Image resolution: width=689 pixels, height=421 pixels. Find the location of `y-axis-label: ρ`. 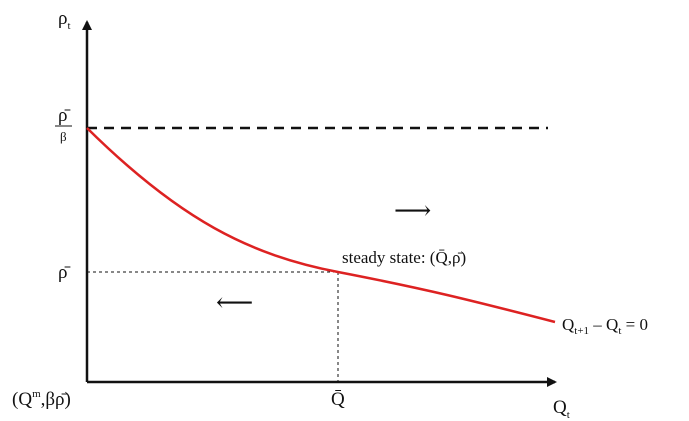

y-axis-label: ρ is located at coordinates (62, 18).